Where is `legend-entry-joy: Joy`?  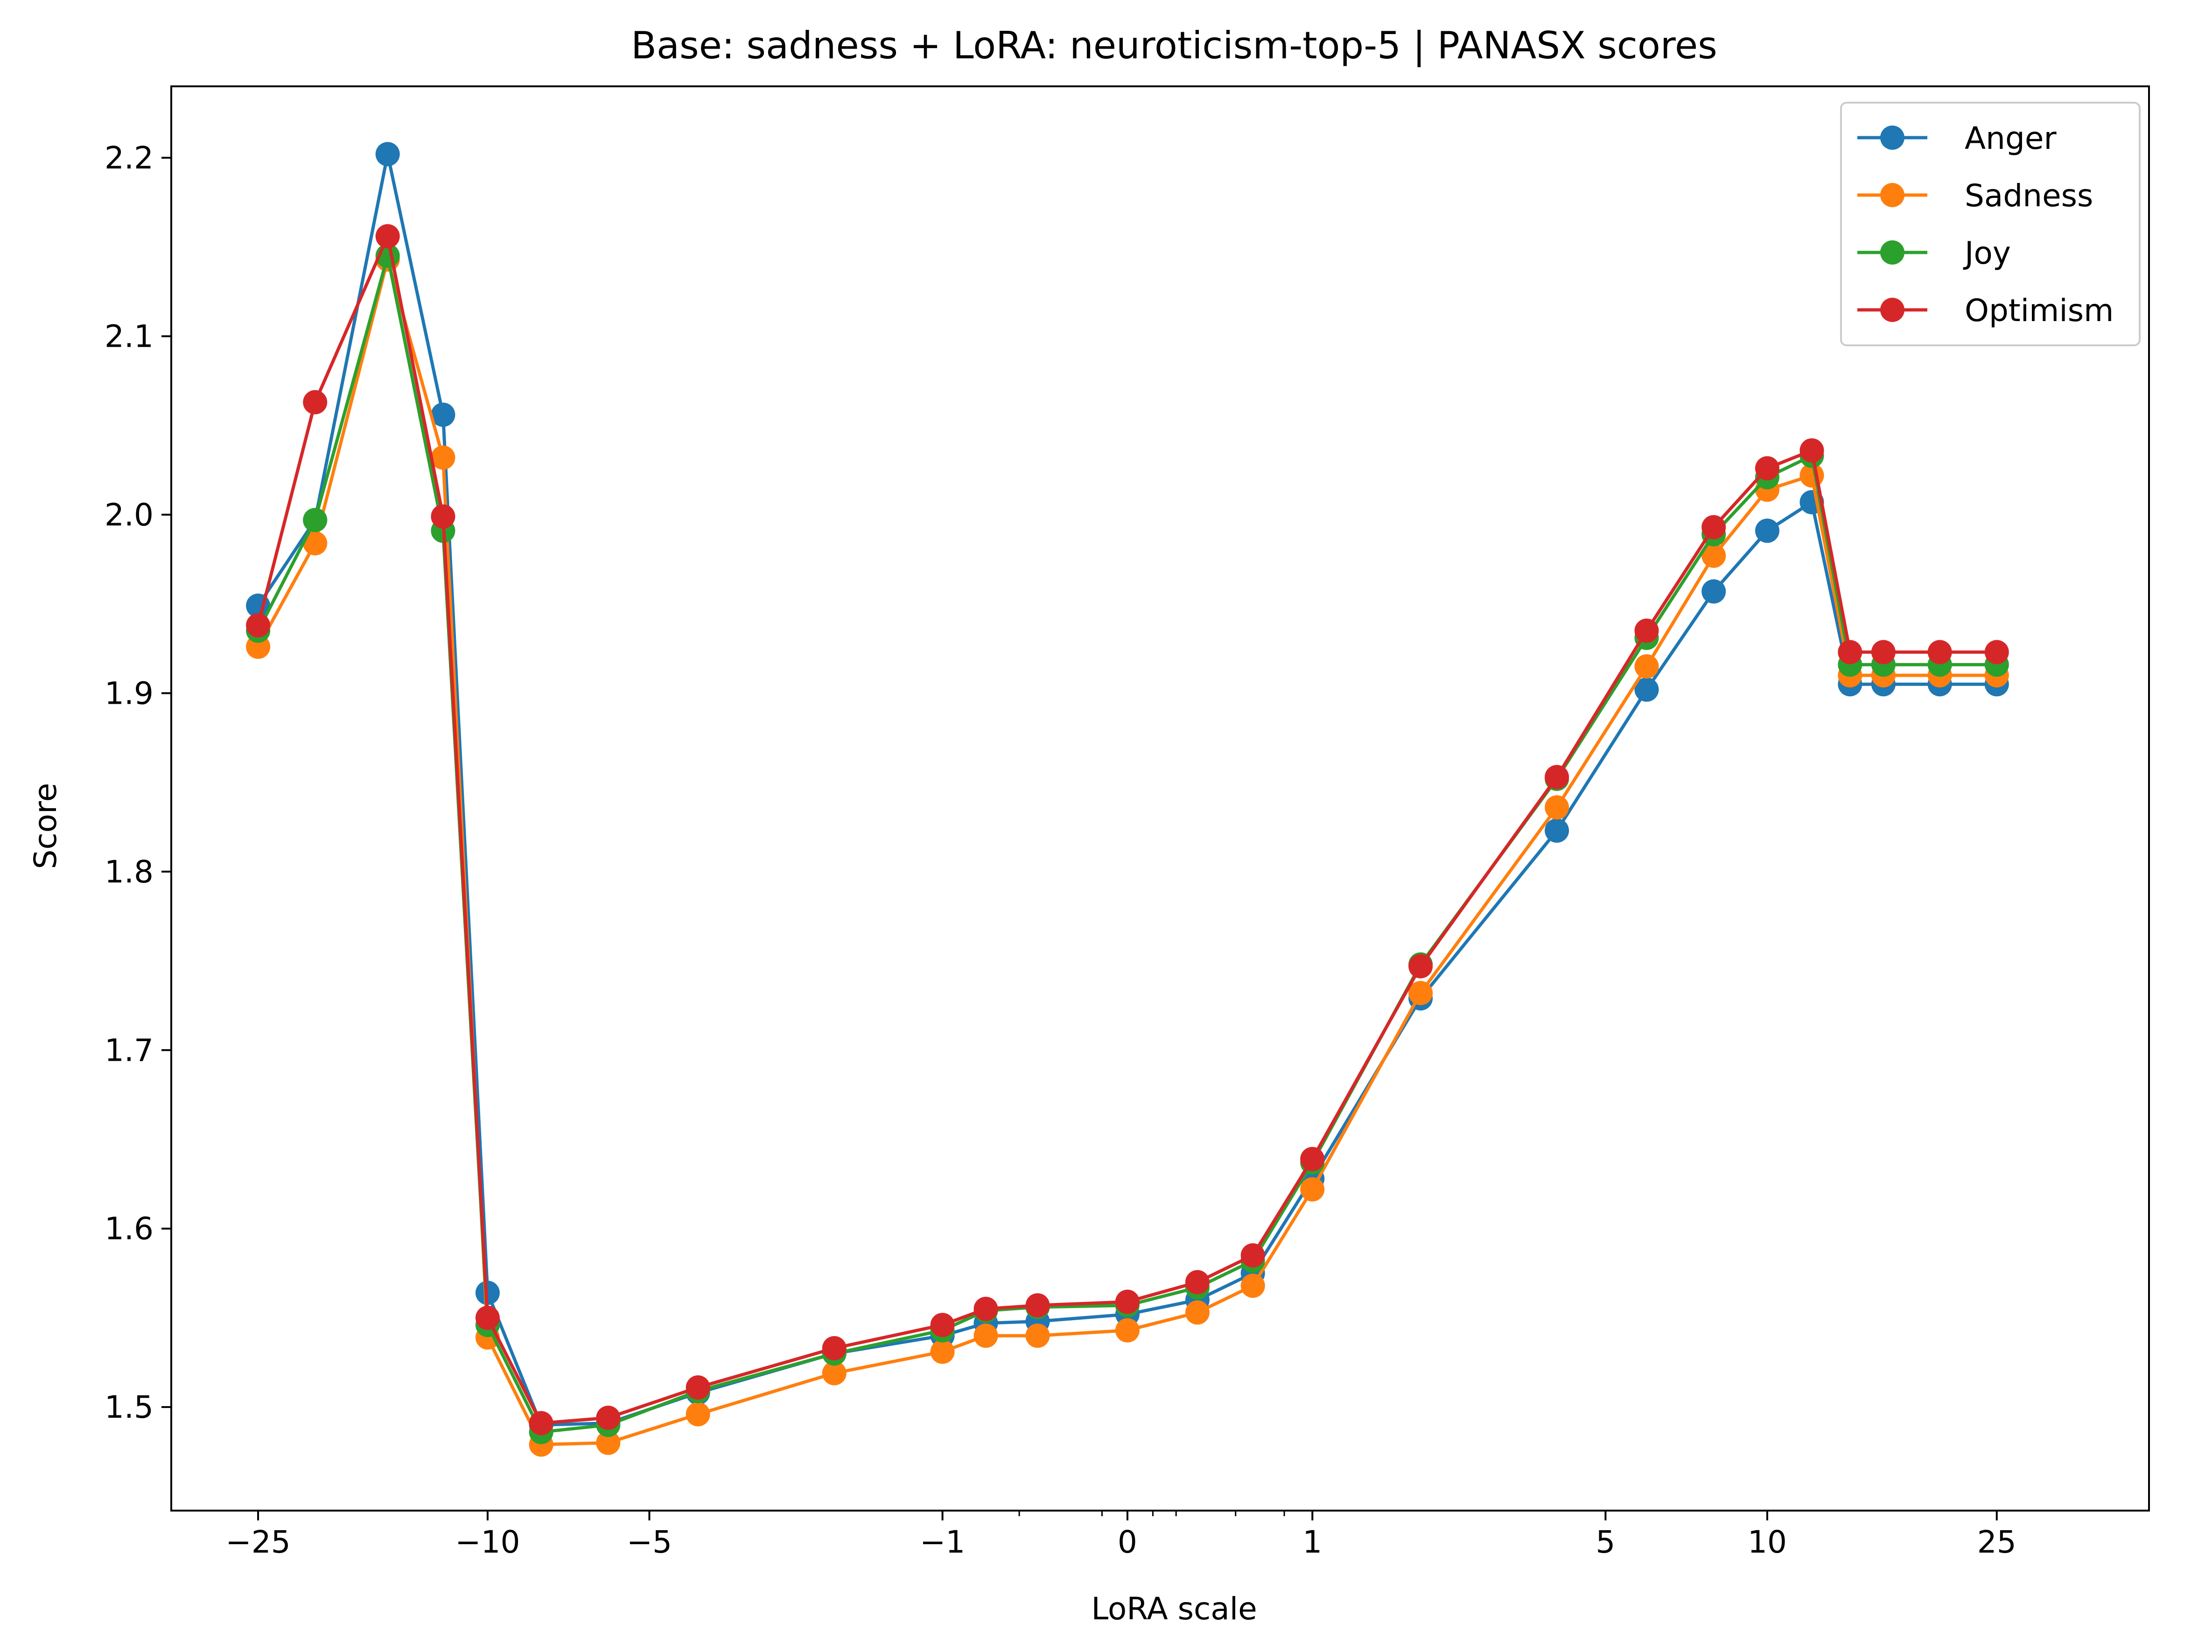 legend-entry-joy: Joy is located at coordinates (1934, 253).